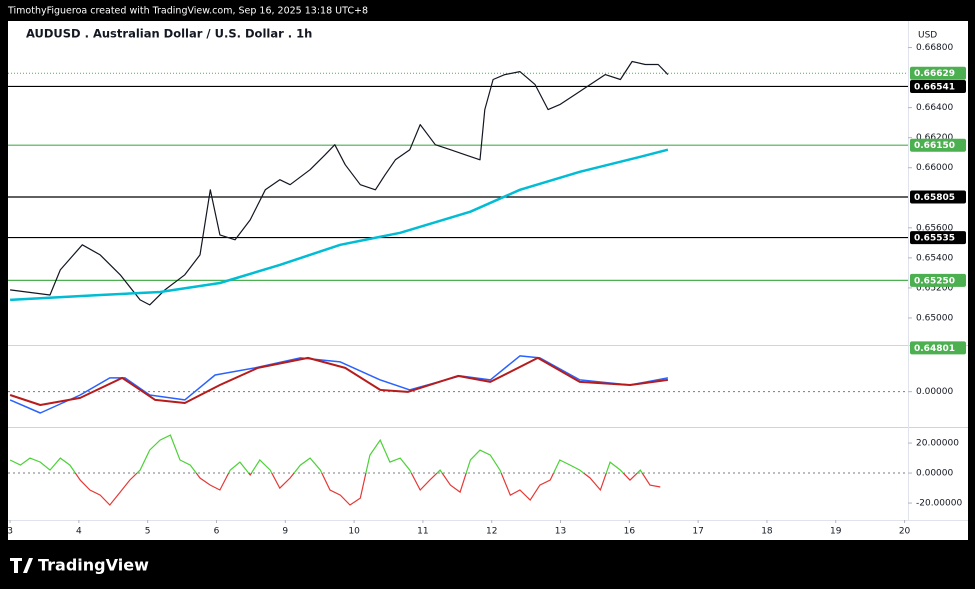  I want to click on y-tick-label: 0.66200, so click(934, 138).